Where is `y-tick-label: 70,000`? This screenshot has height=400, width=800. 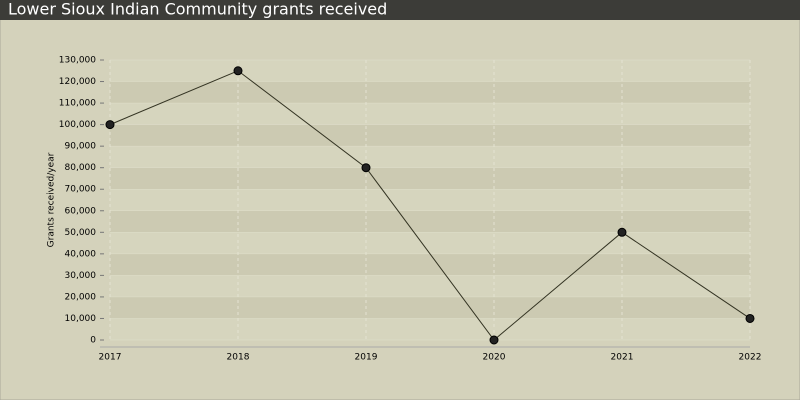
y-tick-label: 70,000 is located at coordinates (81, 190).